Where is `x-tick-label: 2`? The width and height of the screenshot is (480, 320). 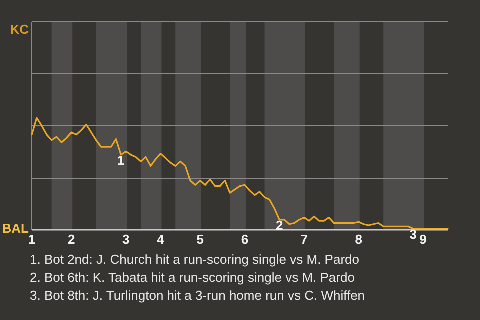
x-tick-label: 2 is located at coordinates (72, 239).